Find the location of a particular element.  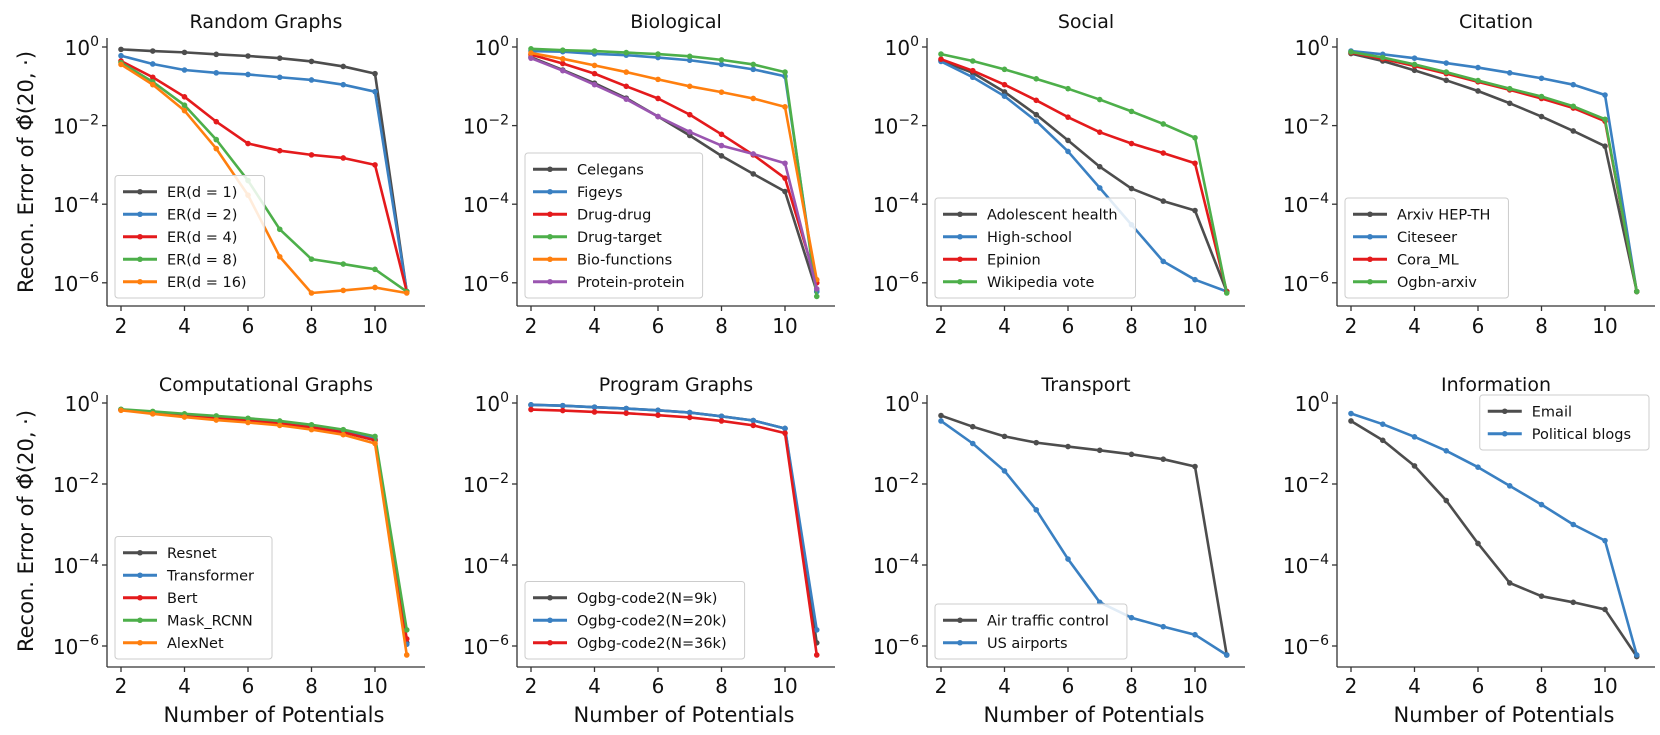

series-email is located at coordinates (1494, 539).